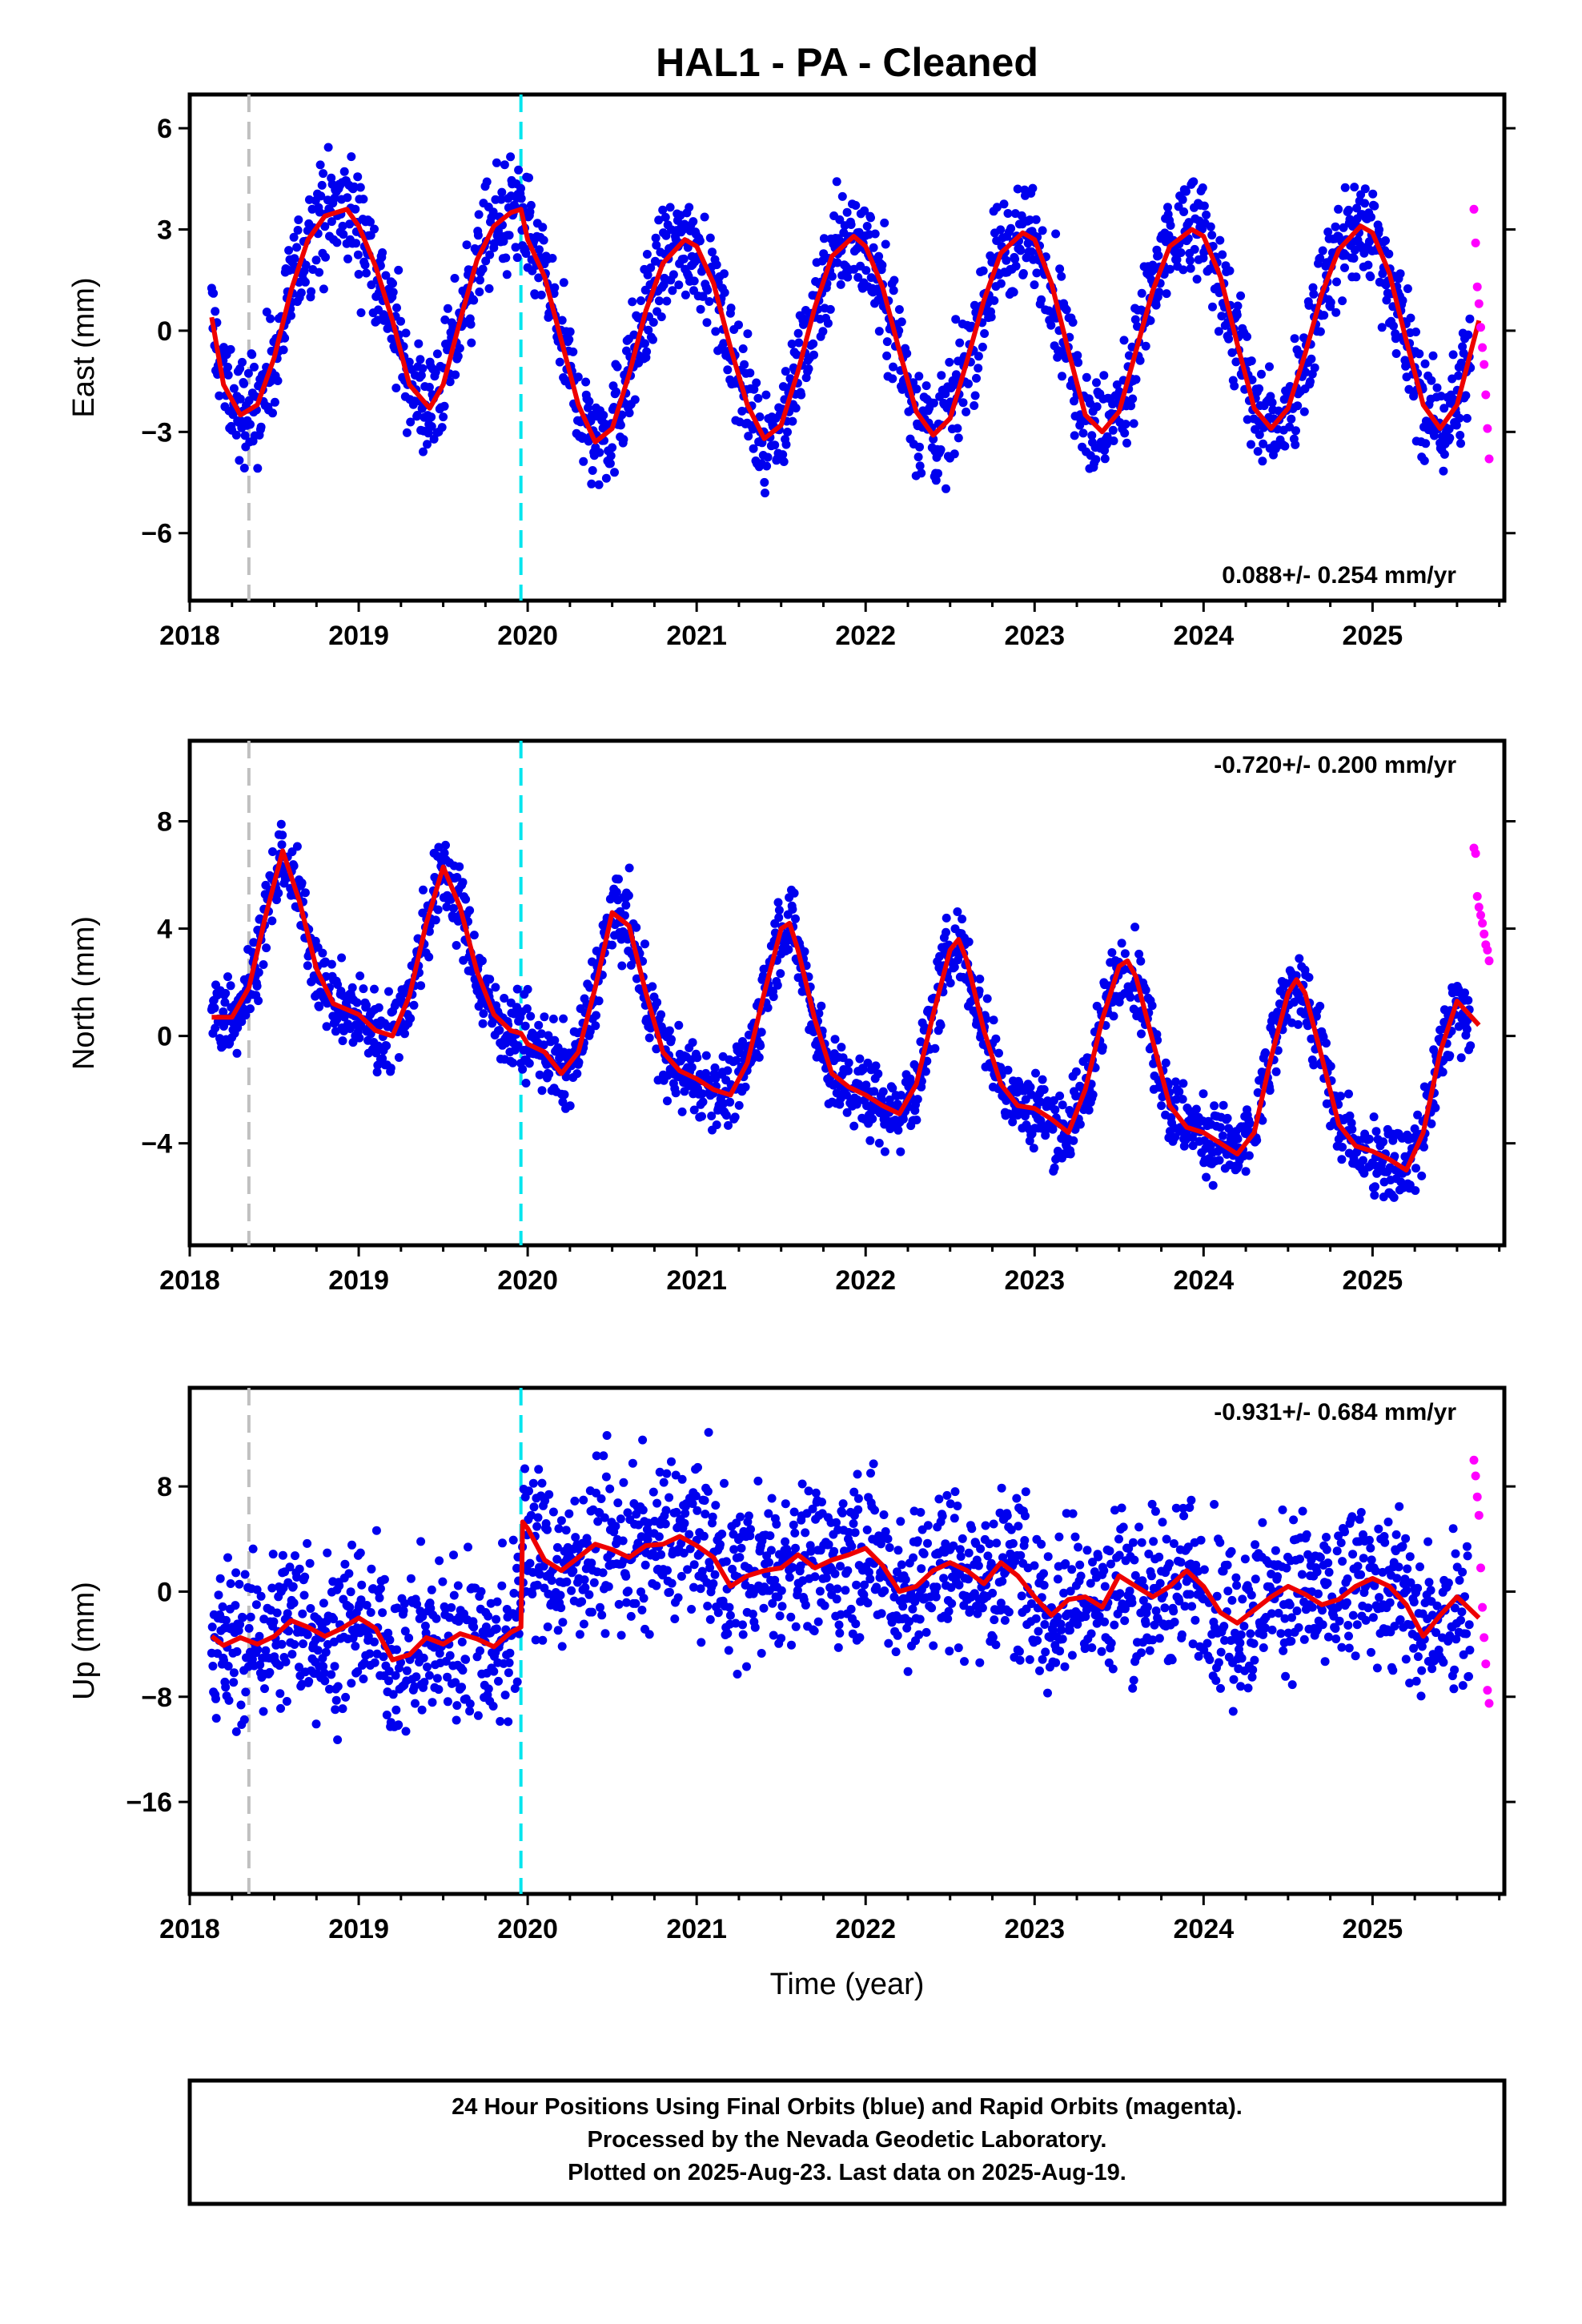 Image resolution: width=1582 pixels, height=2324 pixels. What do you see at coordinates (842, 320) in the screenshot?
I see `east-final-orbit-points` at bounding box center [842, 320].